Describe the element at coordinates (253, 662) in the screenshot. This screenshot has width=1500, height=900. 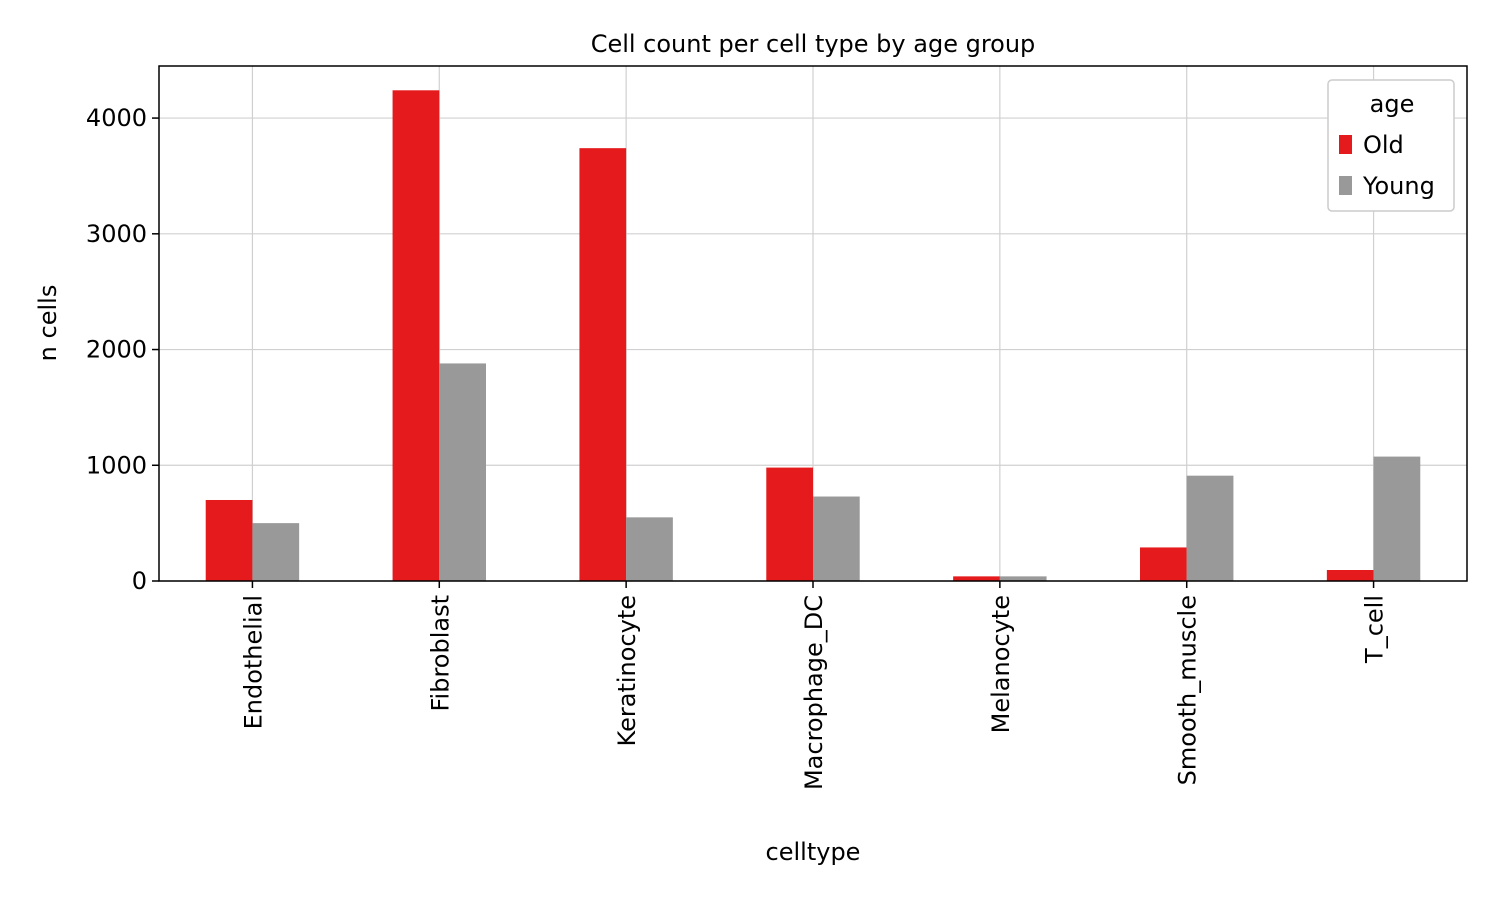
I see `x-tick-label: Endothelial` at that location.